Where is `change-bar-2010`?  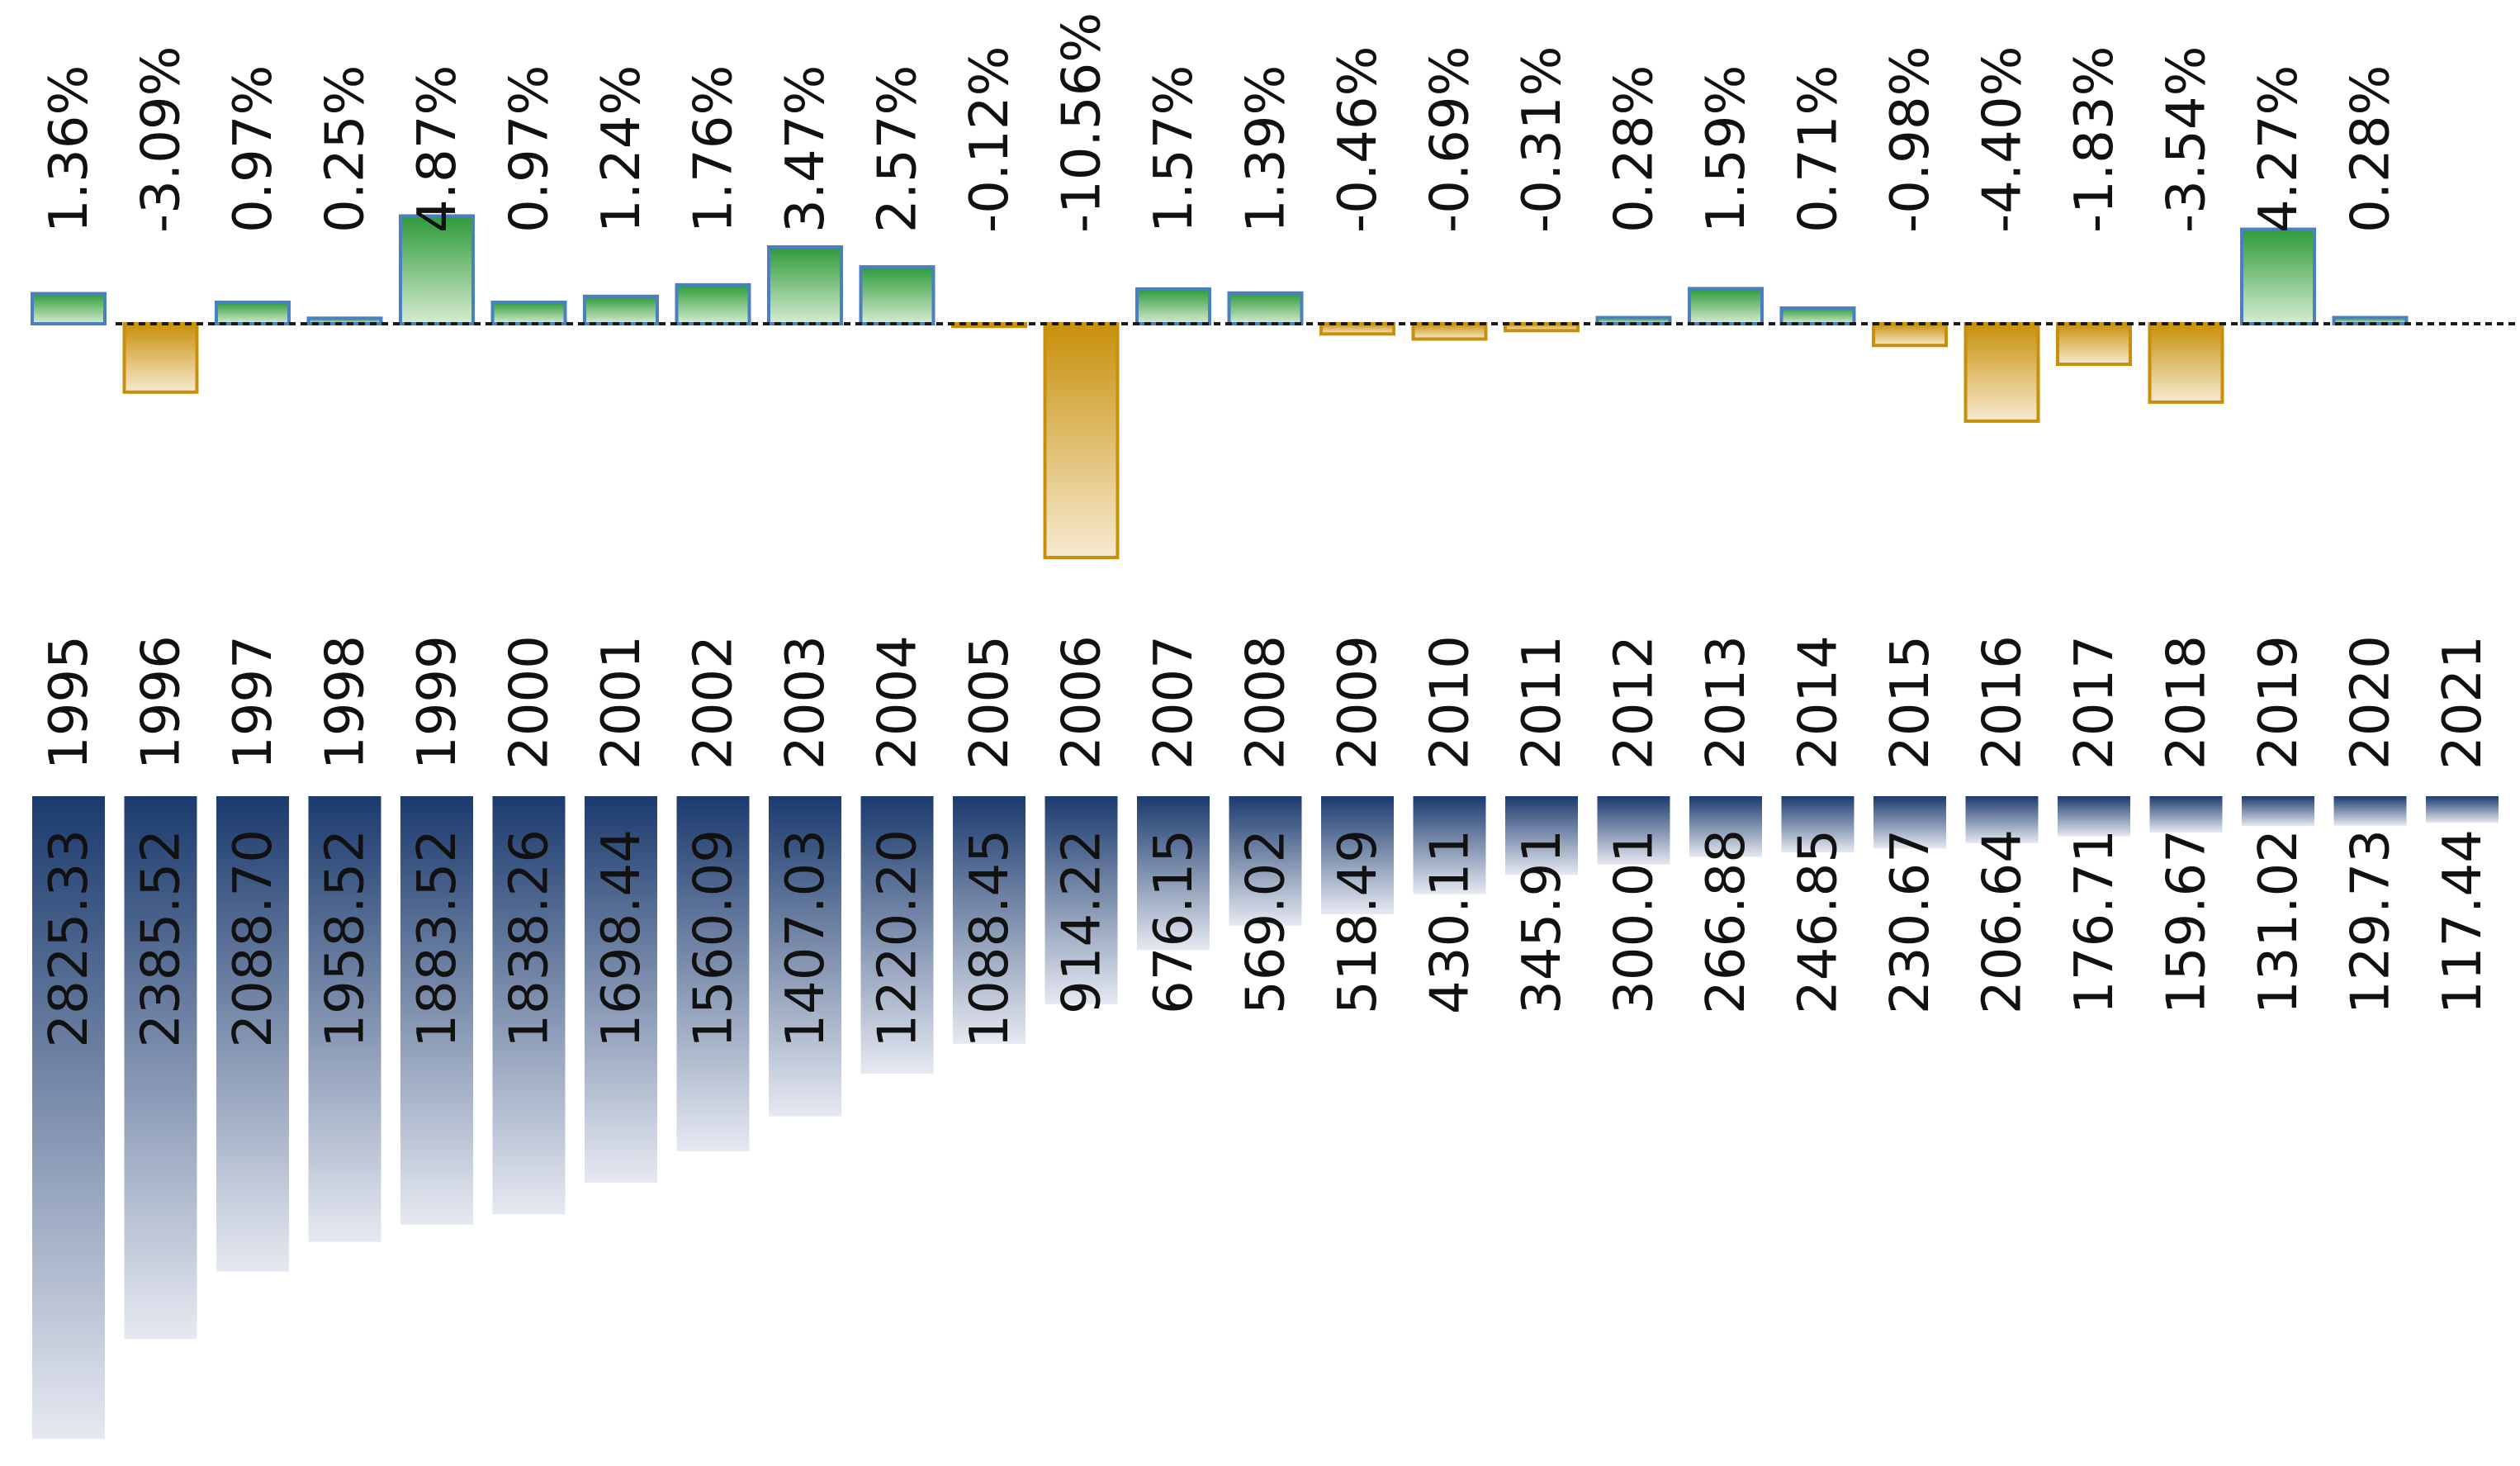
change-bar-2010 is located at coordinates (1449, 331).